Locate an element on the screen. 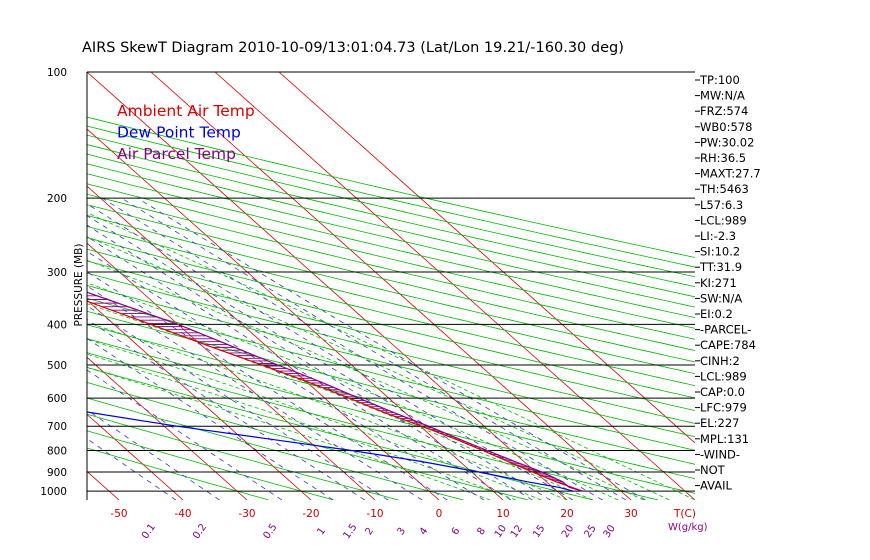 The width and height of the screenshot is (870, 560). index-label: CAP:0.0 is located at coordinates (722, 392).